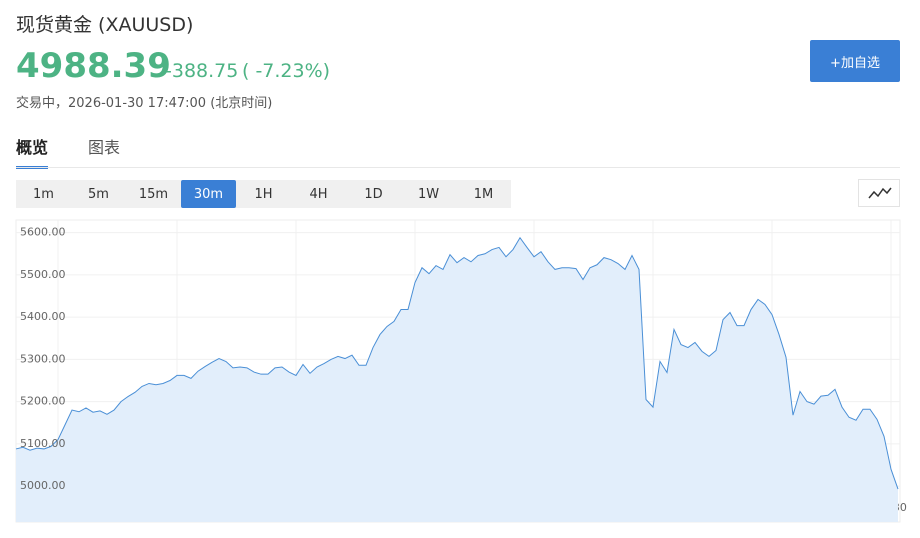 The image size is (920, 538). I want to click on range-button: 30m, so click(208, 194).